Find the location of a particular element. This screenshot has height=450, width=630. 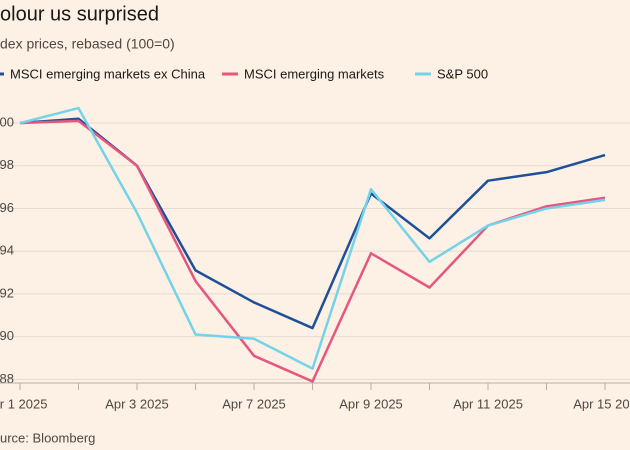

y-tick-label: 96 is located at coordinates (7, 207).